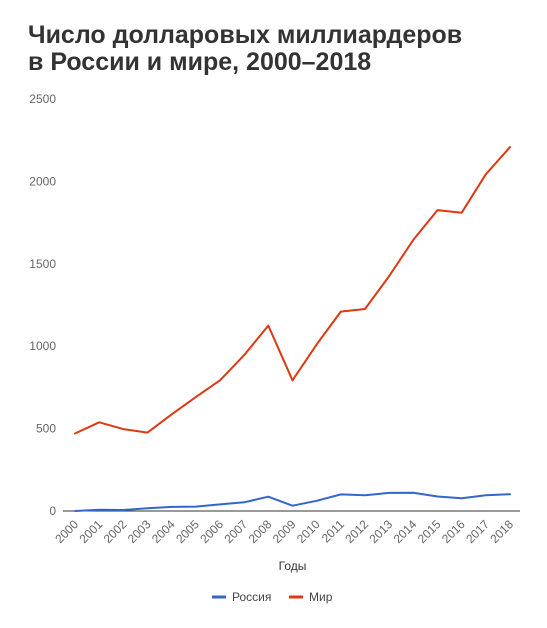 The height and width of the screenshot is (628, 547). Describe the element at coordinates (381, 531) in the screenshot. I see `x-tick-label: 2013` at that location.